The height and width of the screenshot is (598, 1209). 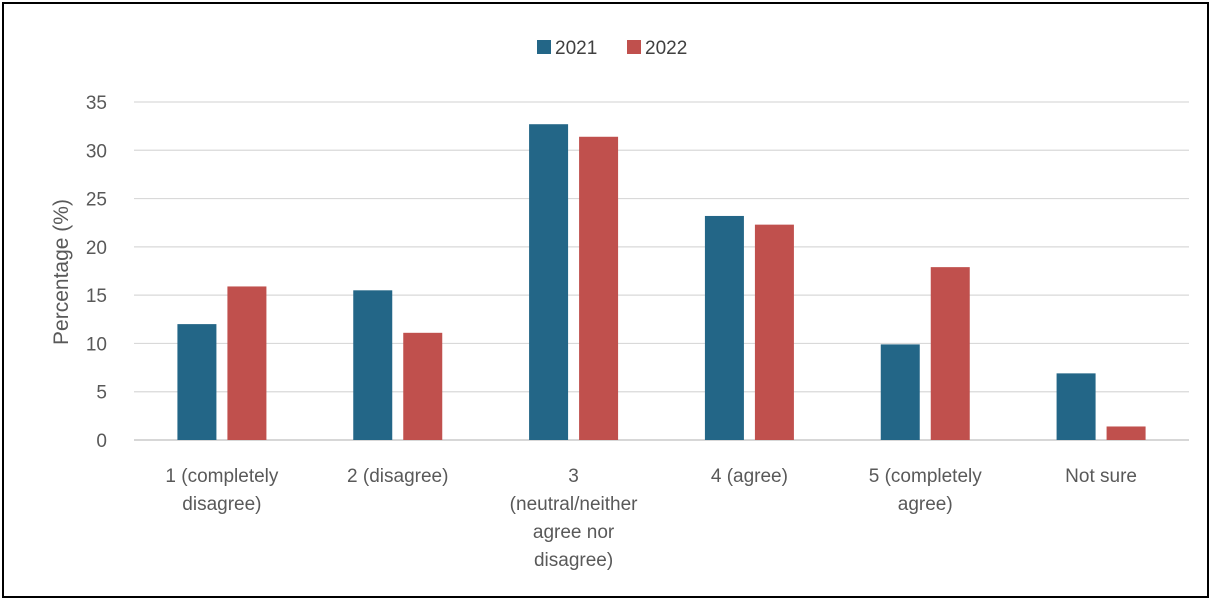 I want to click on y-tick-label: 0, so click(x=101, y=441).